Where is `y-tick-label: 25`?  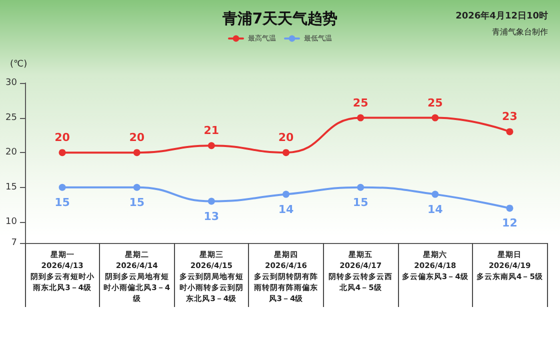
y-tick-label: 25 is located at coordinates (11, 117).